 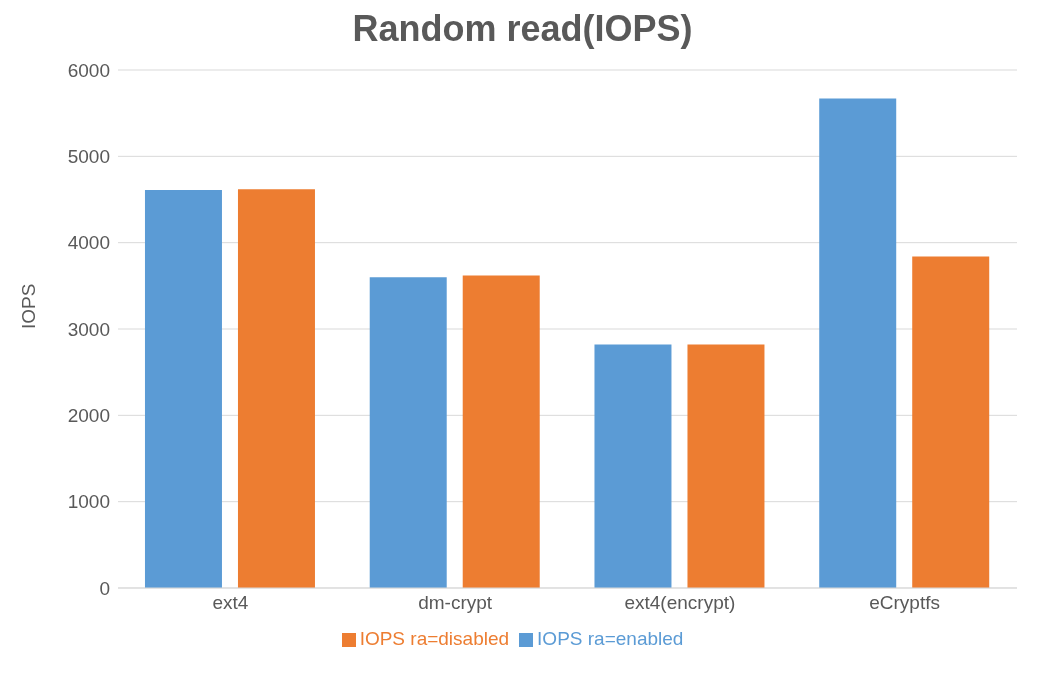 I want to click on y-axis-title: IOPS, so click(x=28, y=306).